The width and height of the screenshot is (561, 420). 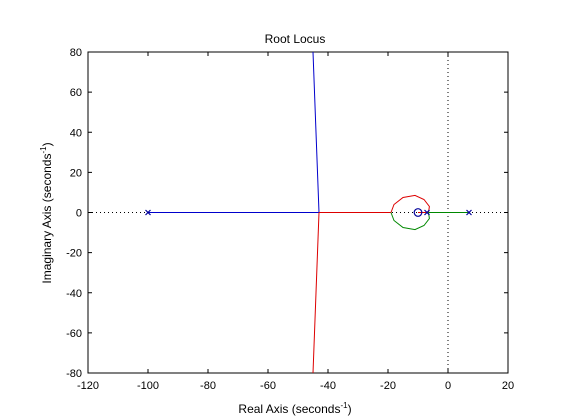 What do you see at coordinates (208, 386) in the screenshot?
I see `x-tick-label: -80` at bounding box center [208, 386].